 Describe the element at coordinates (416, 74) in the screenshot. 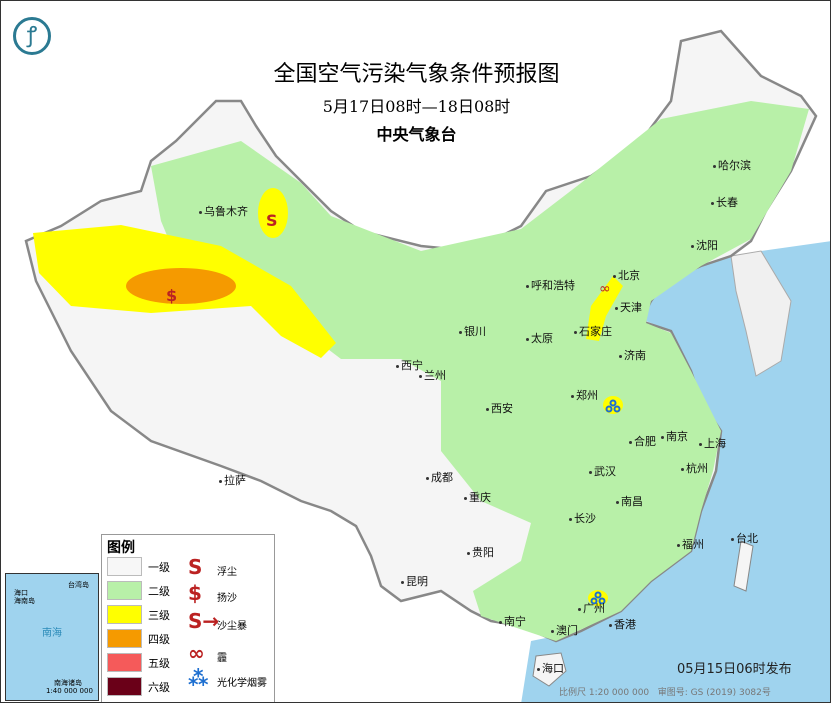

I see `map-title: 全国空气污染气象条件预报图` at that location.